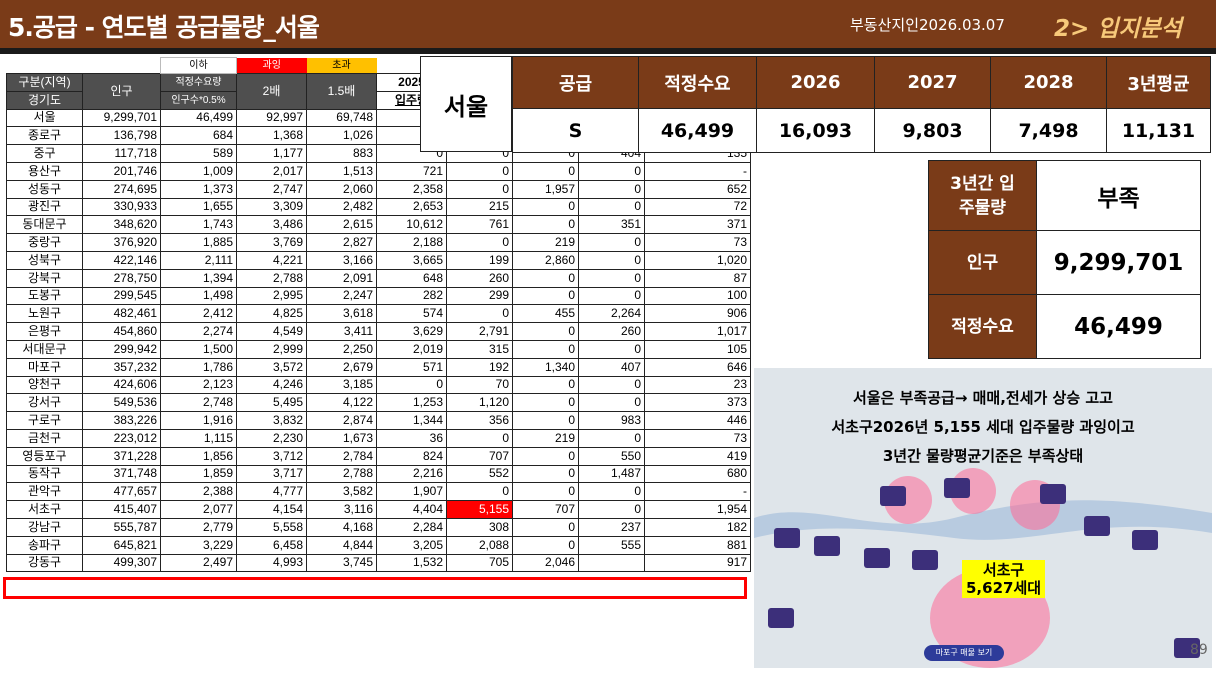 Image resolution: width=1216 pixels, height=684 pixels. Describe the element at coordinates (271, 527) in the screenshot. I see `cell-x2: 5,558` at that location.